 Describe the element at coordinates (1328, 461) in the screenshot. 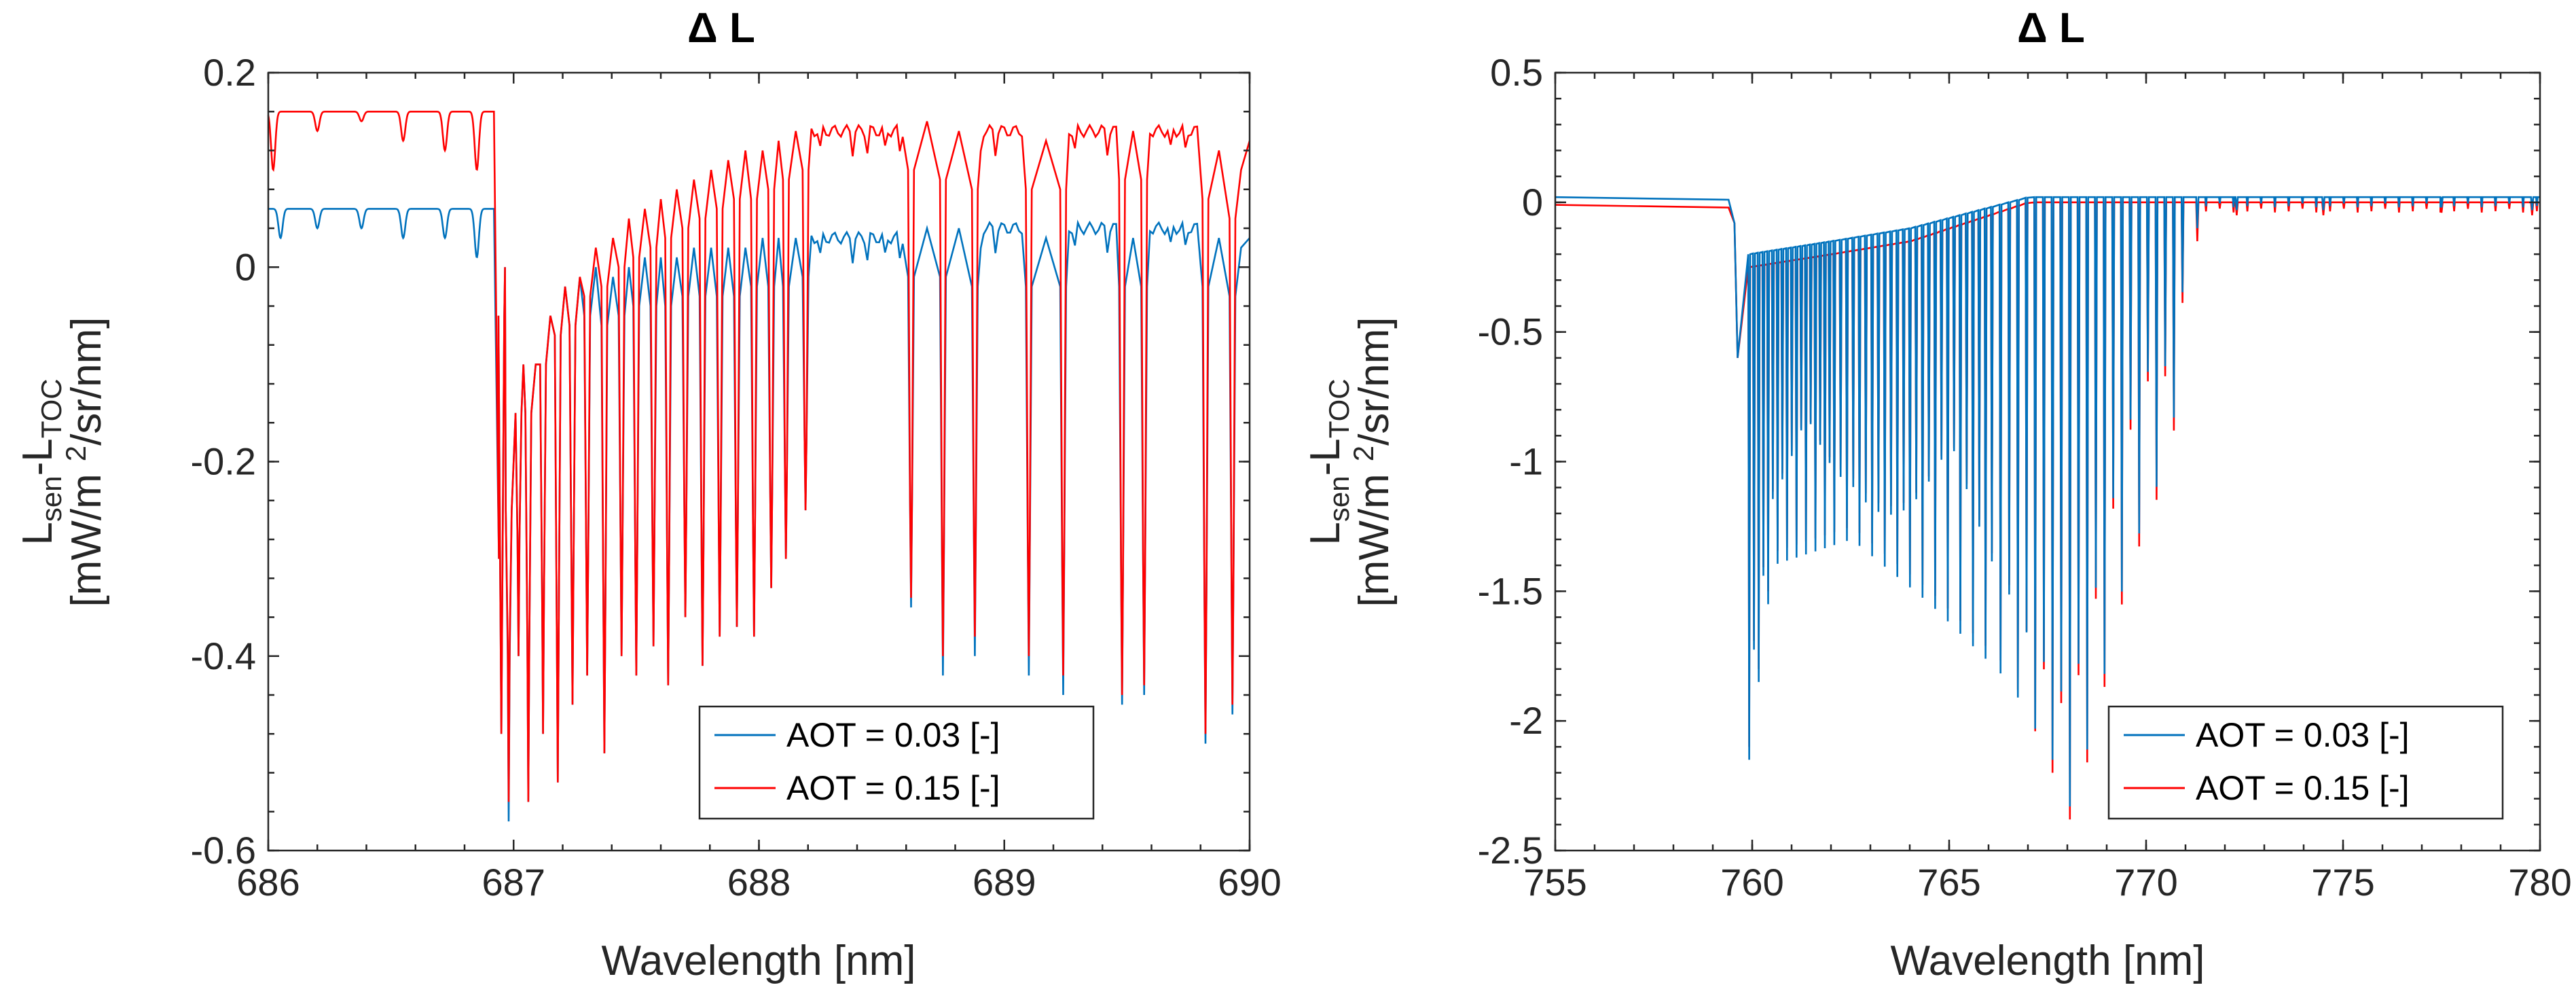

I see `right-chart-ylabel-line1: Lsen-LTOC` at that location.